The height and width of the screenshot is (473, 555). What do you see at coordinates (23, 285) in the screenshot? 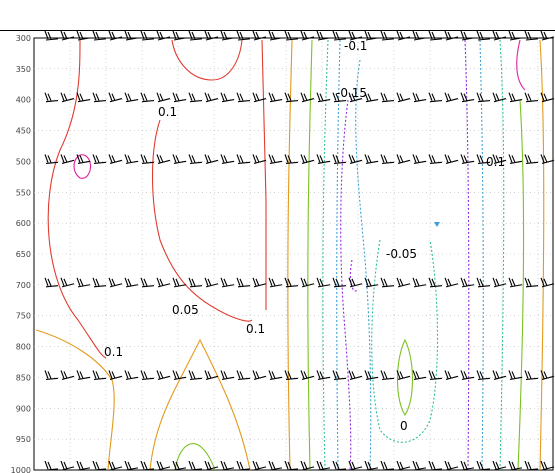
I see `y-tick-label: 700` at bounding box center [23, 285].